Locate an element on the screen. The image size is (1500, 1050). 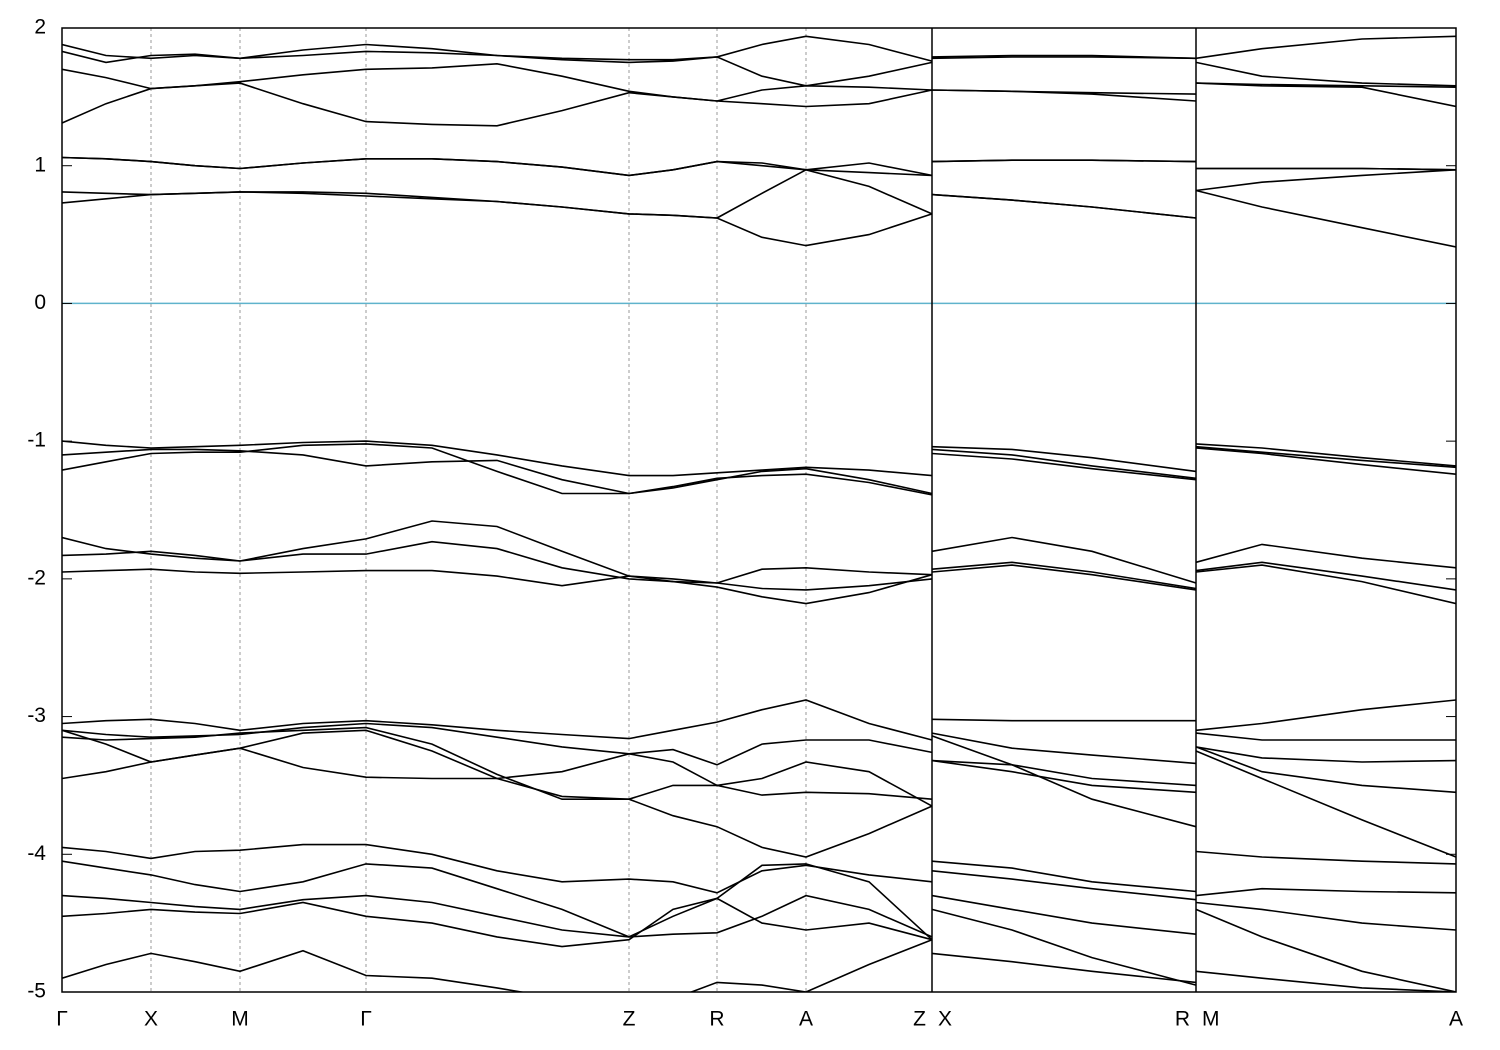
y-tick-label: 1 is located at coordinates (40, 164).